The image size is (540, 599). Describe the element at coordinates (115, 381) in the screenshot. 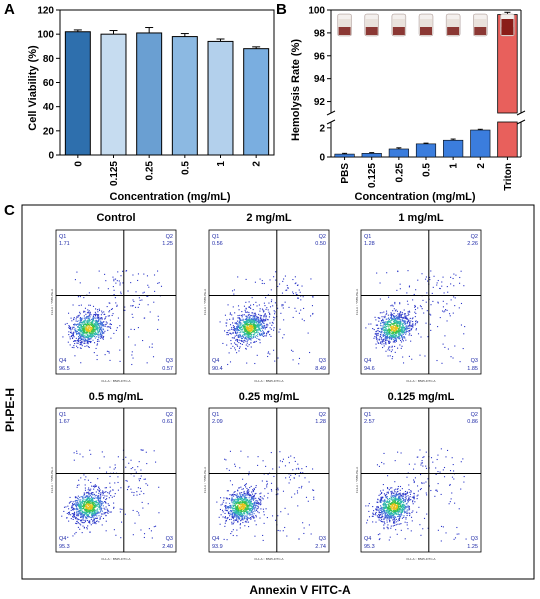

I see `flow-axis-x-small: FL1-A :: B525-FITC-A` at that location.